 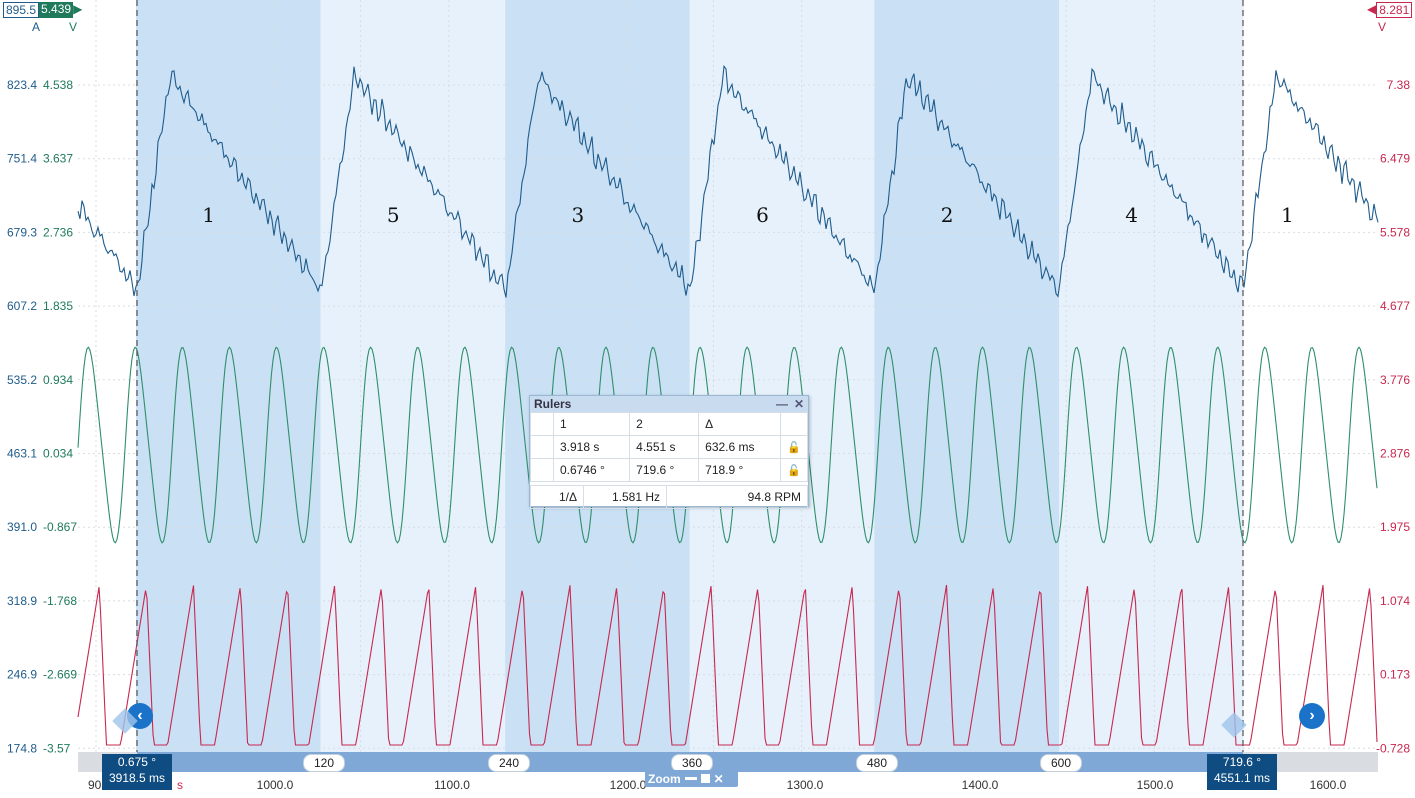 What do you see at coordinates (591, 470) in the screenshot?
I see `ruler-1-angle-value: 0.6746 °` at bounding box center [591, 470].